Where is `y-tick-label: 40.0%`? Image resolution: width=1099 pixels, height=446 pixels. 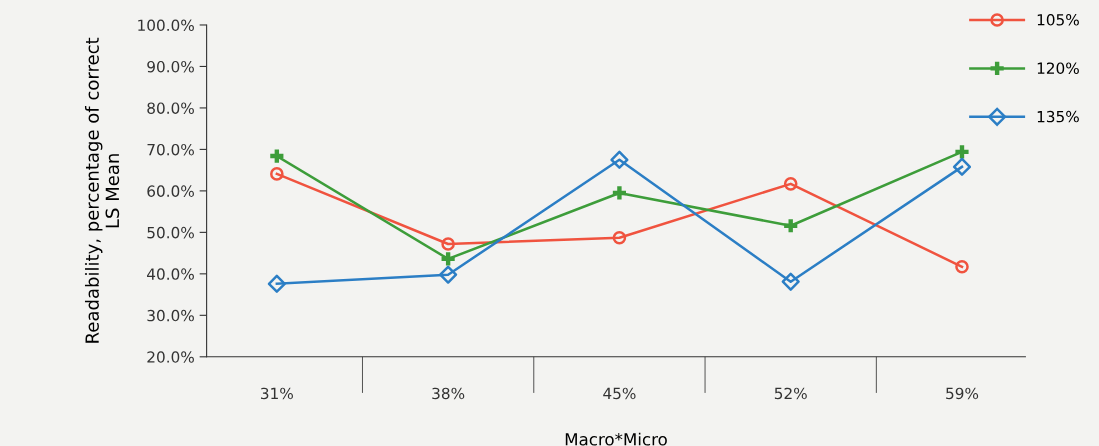
y-tick-label: 40.0% is located at coordinates (170, 274).